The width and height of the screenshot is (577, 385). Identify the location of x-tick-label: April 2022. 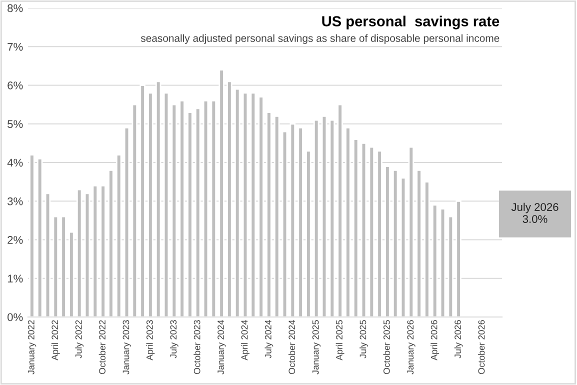
(55, 340).